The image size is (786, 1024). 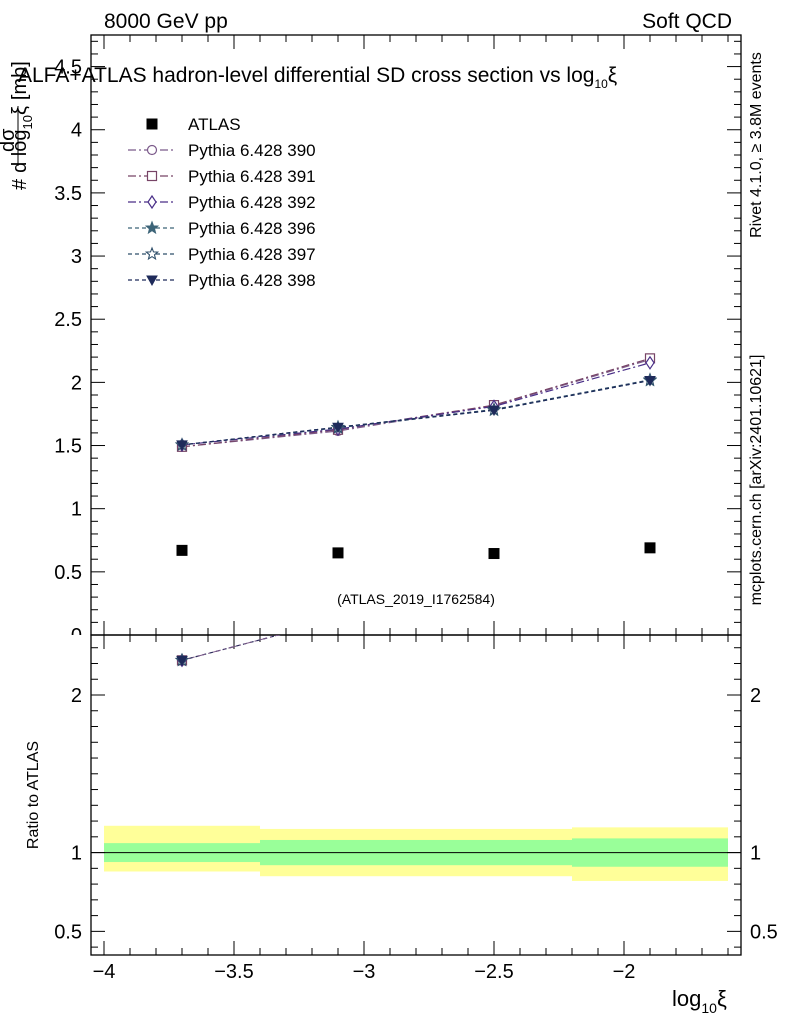 I want to click on legend-label-2: Pythia 6.428 392, so click(x=252, y=202).